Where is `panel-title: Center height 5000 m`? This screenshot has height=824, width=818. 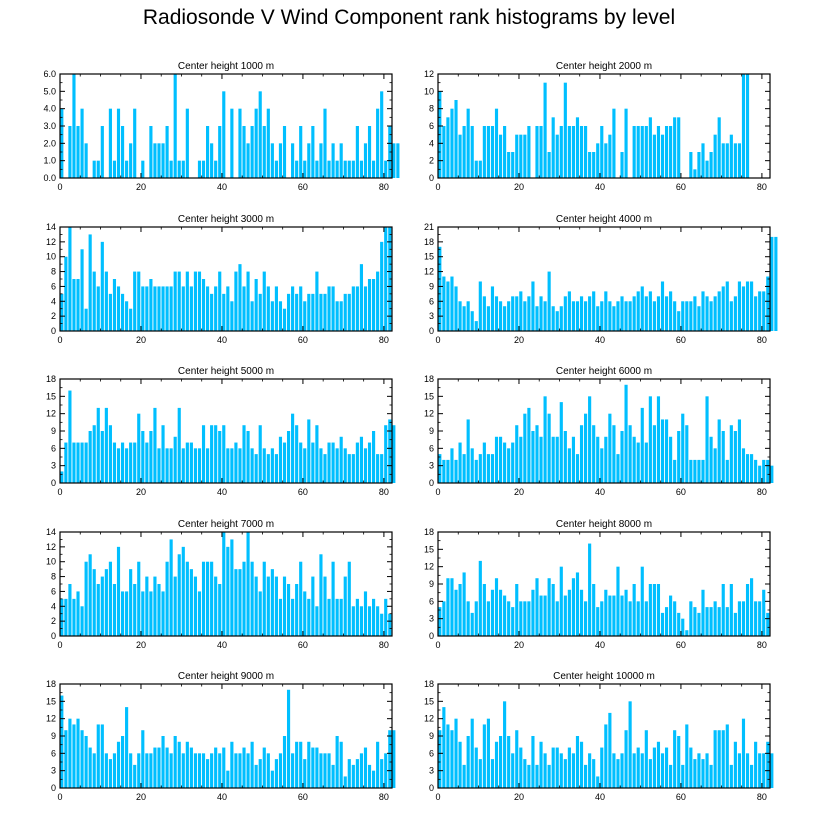
panel-title: Center height 5000 m is located at coordinates (226, 371).